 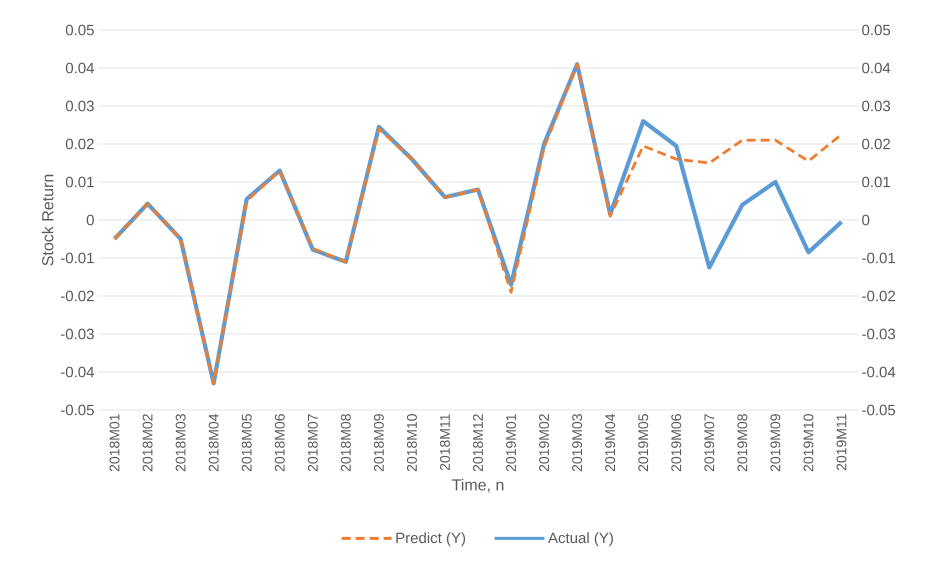 What do you see at coordinates (431, 539) in the screenshot?
I see `legend-label: Predict (Y)` at bounding box center [431, 539].